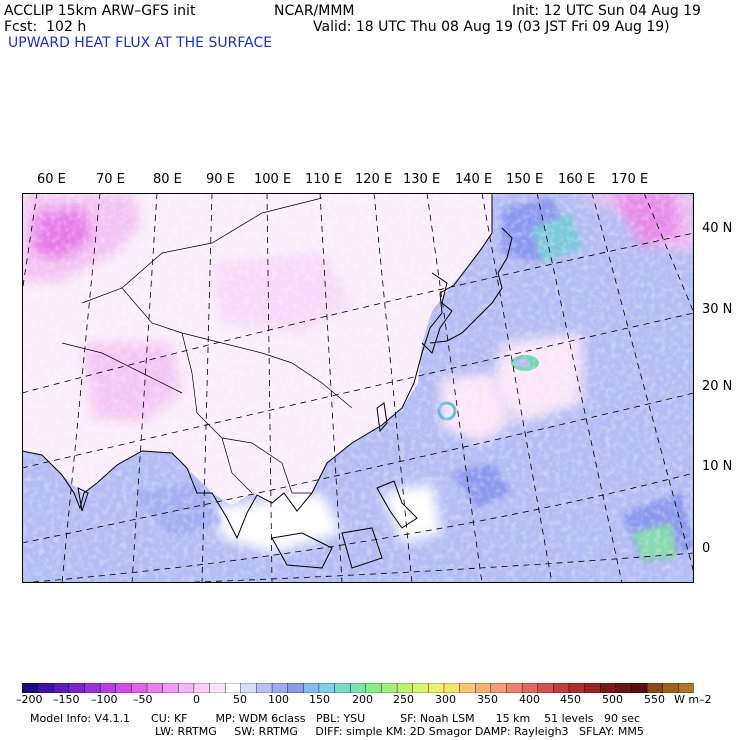  What do you see at coordinates (220, 179) in the screenshot?
I see `lon-label: 90 E` at bounding box center [220, 179].